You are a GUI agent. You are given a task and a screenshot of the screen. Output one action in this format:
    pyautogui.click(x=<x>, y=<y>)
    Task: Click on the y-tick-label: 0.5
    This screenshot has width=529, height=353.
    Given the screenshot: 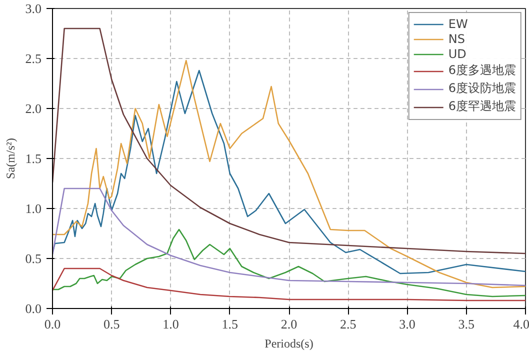 What is the action you would take?
    pyautogui.click(x=33, y=258)
    